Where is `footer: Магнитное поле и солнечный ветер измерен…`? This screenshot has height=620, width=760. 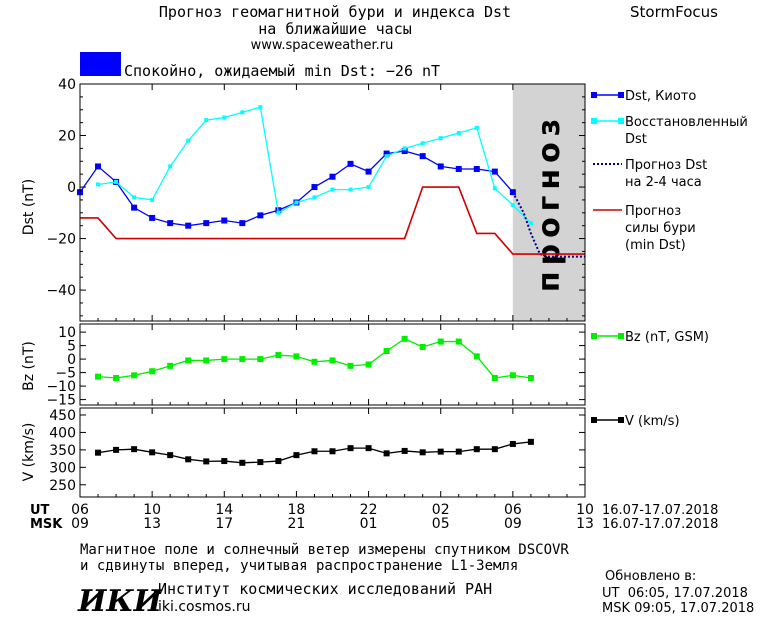
footer: Магнитное поле и солнечный ветер измерен… is located at coordinates (415, 580).